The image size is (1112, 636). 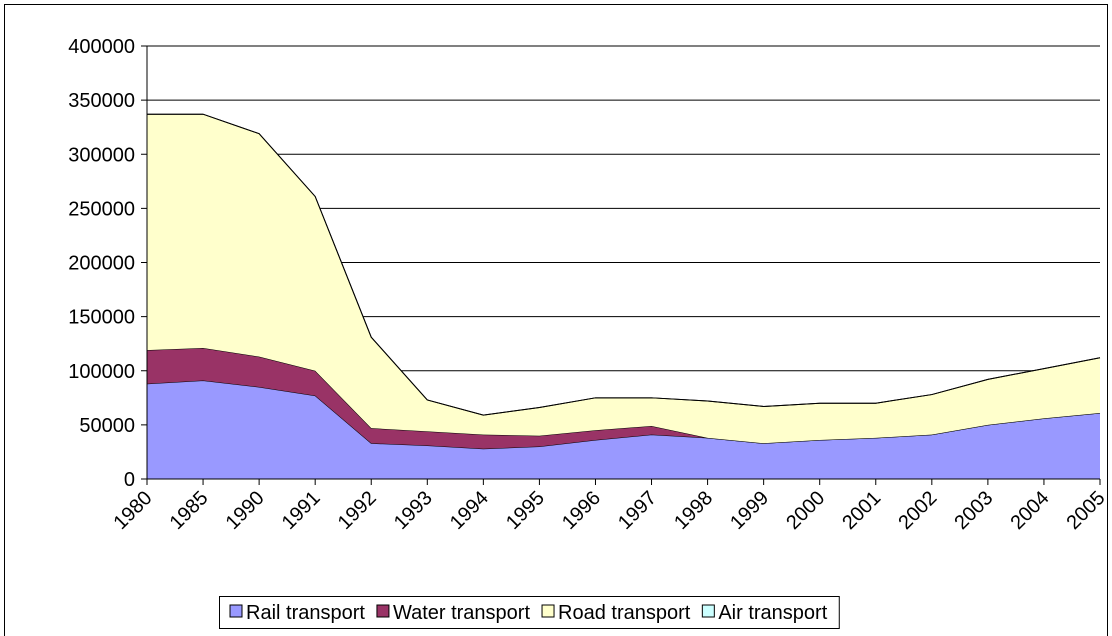 What do you see at coordinates (129, 480) in the screenshot?
I see `y-tick-label: 0` at bounding box center [129, 480].